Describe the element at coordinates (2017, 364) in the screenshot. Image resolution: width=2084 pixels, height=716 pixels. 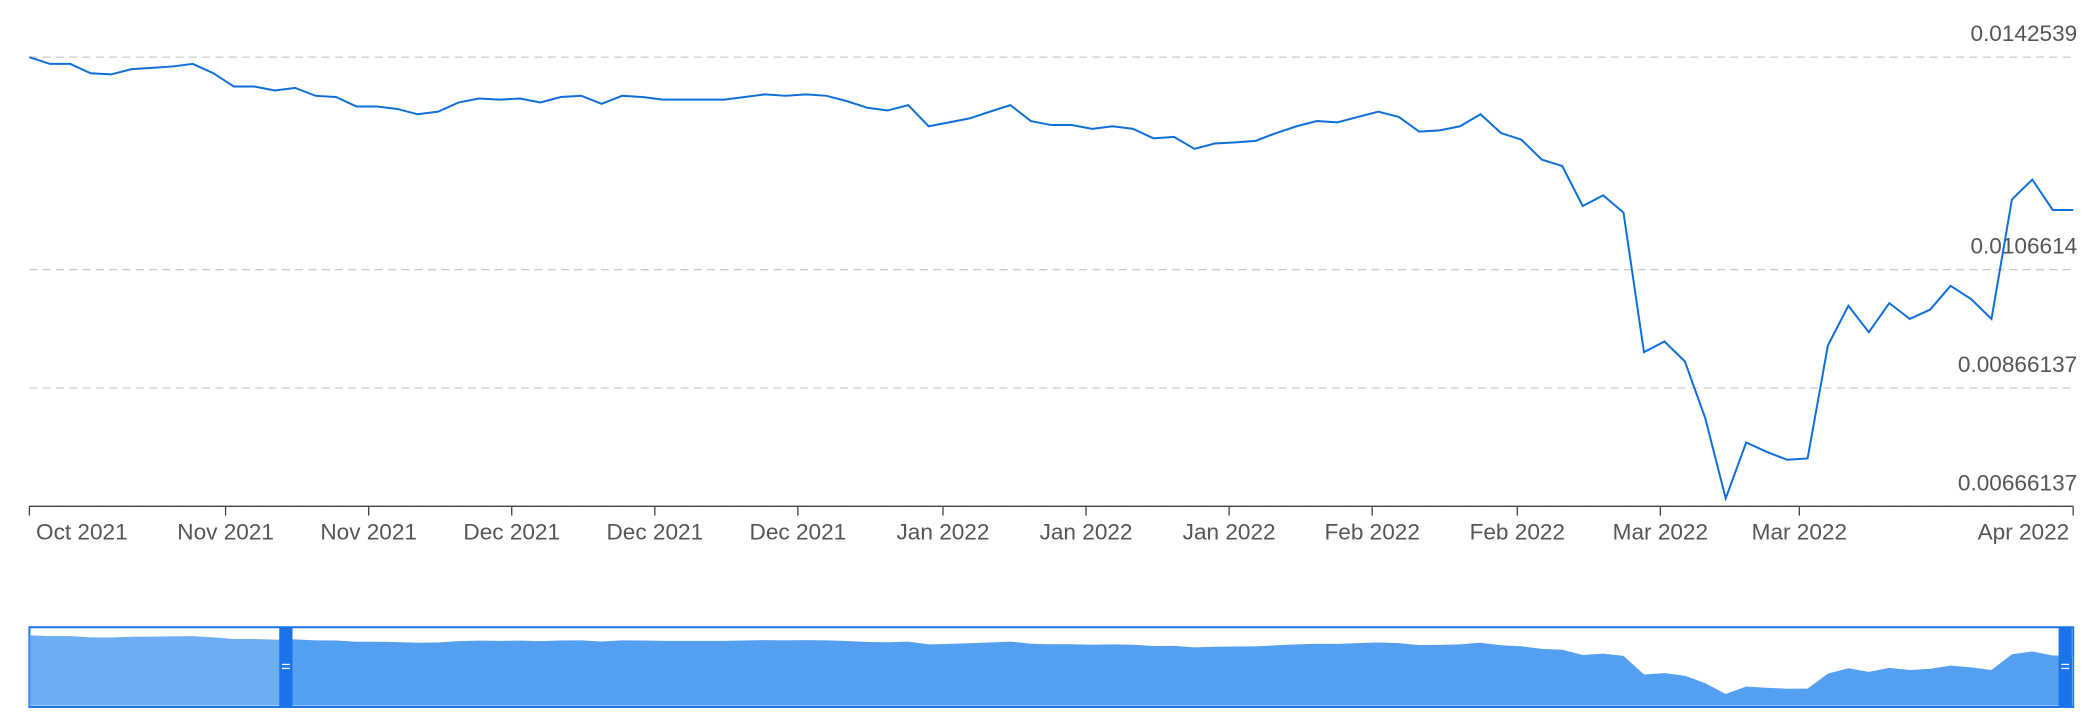
I see `y-tick-label: 0.00866137` at that location.